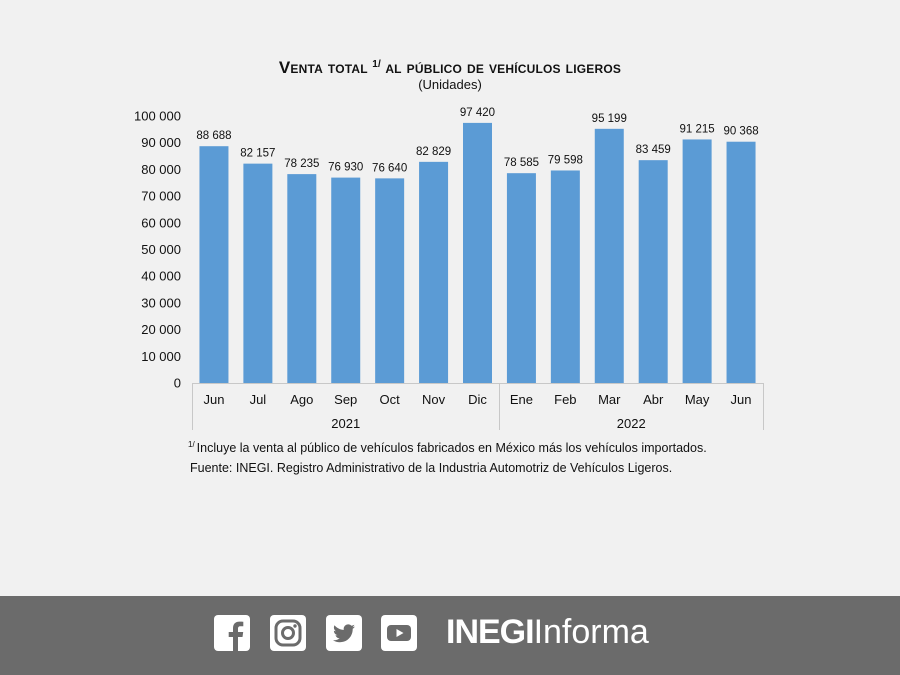 The image size is (900, 675). I want to click on youtube-icon, so click(399, 633).